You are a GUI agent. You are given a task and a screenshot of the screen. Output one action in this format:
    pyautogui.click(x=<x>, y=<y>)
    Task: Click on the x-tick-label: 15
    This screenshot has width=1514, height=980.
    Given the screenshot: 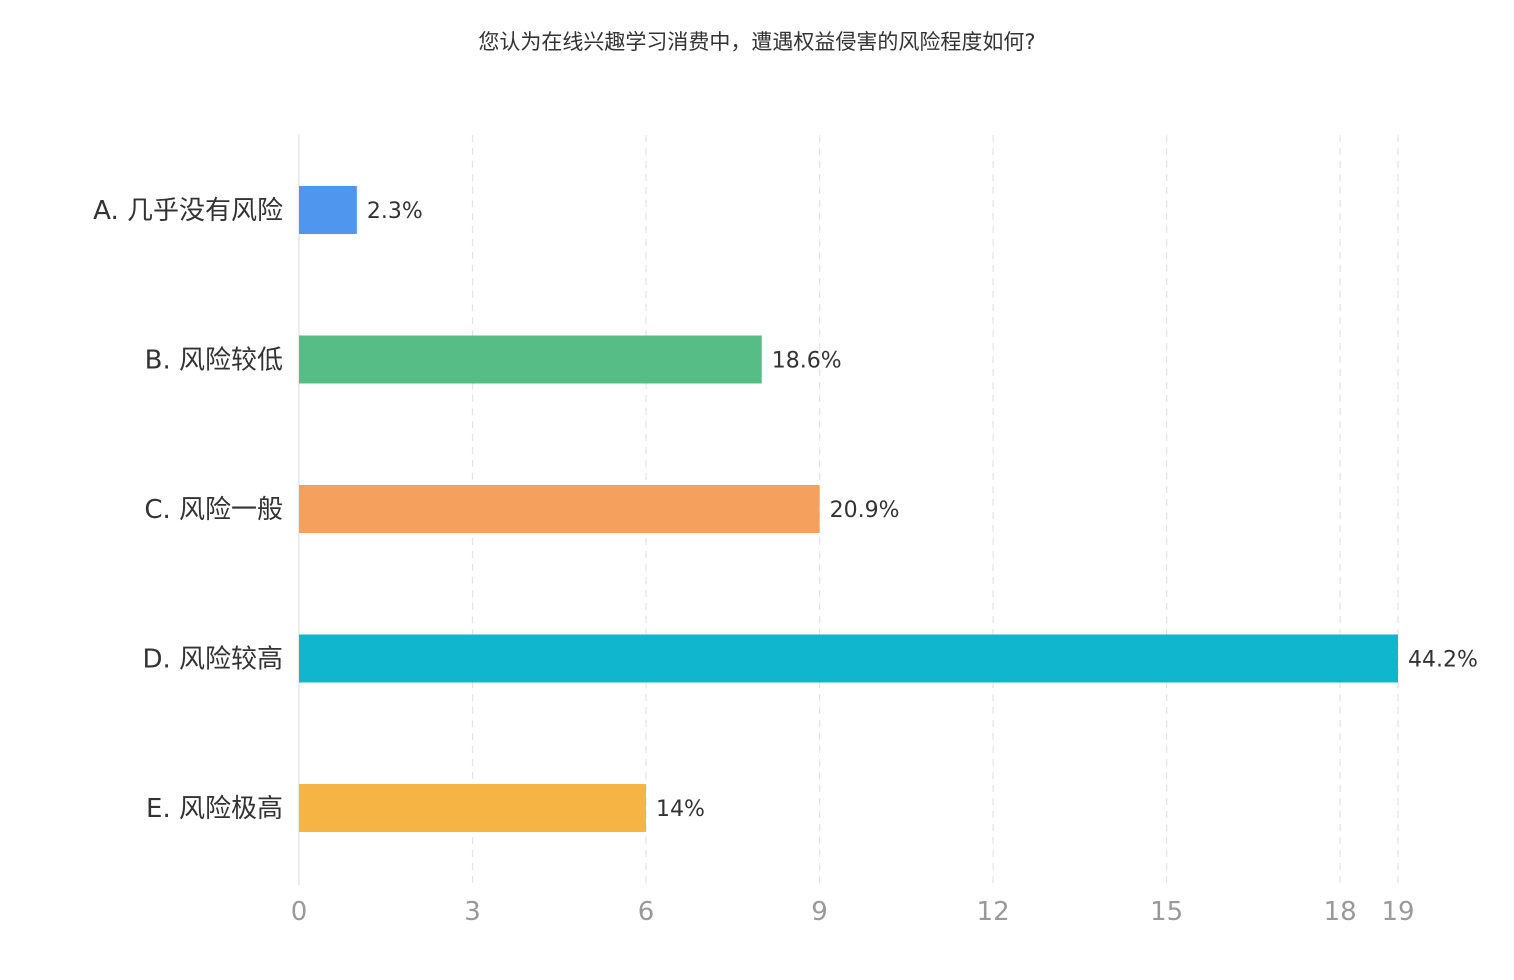 What is the action you would take?
    pyautogui.click(x=1166, y=912)
    